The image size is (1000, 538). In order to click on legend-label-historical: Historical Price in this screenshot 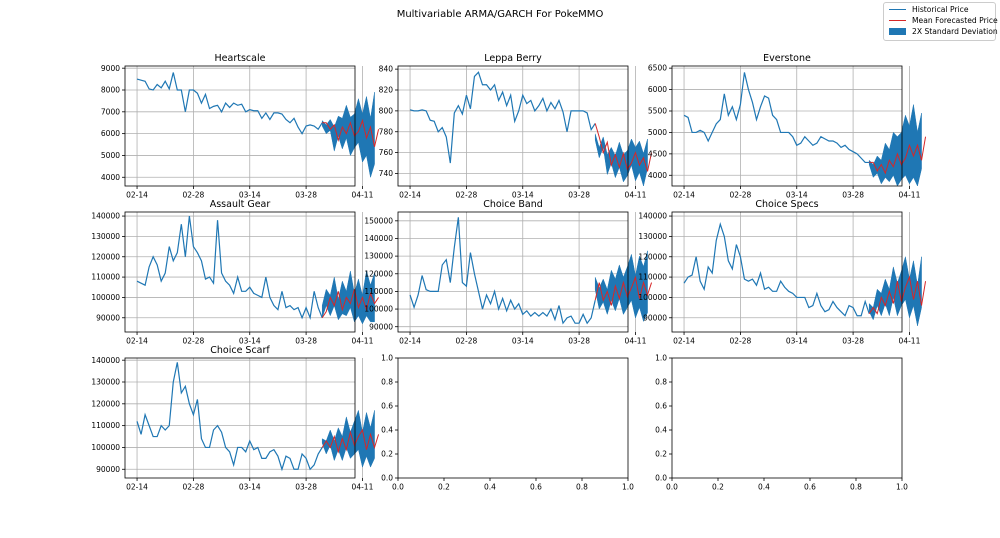, I will do `click(940, 9)`.